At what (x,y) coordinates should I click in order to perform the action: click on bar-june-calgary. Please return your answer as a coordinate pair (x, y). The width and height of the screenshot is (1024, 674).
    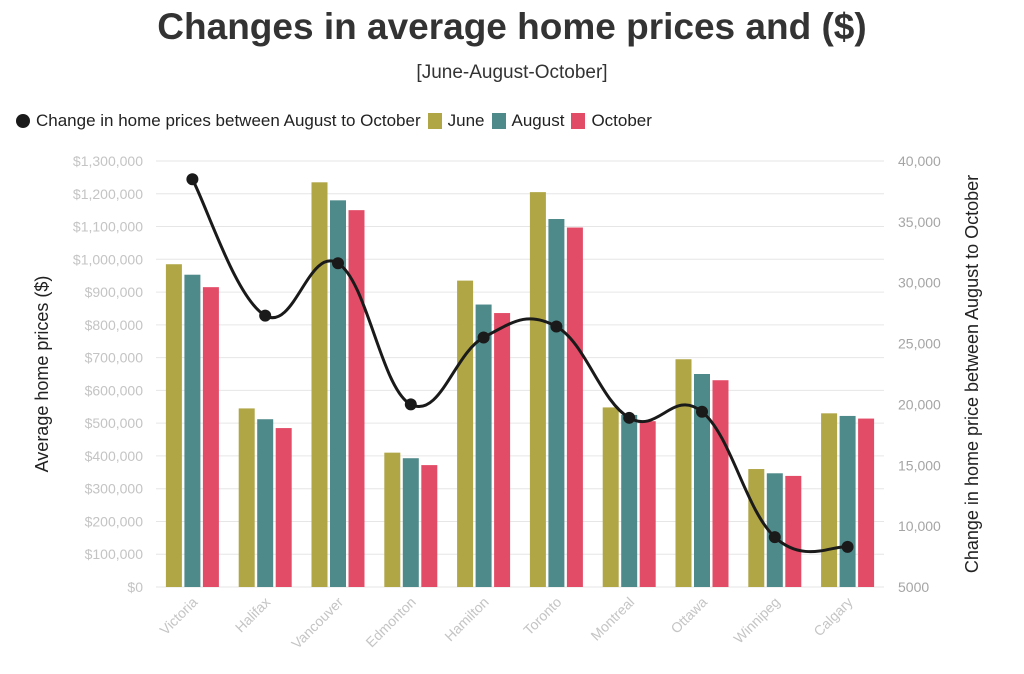
    Looking at the image, I should click on (829, 500).